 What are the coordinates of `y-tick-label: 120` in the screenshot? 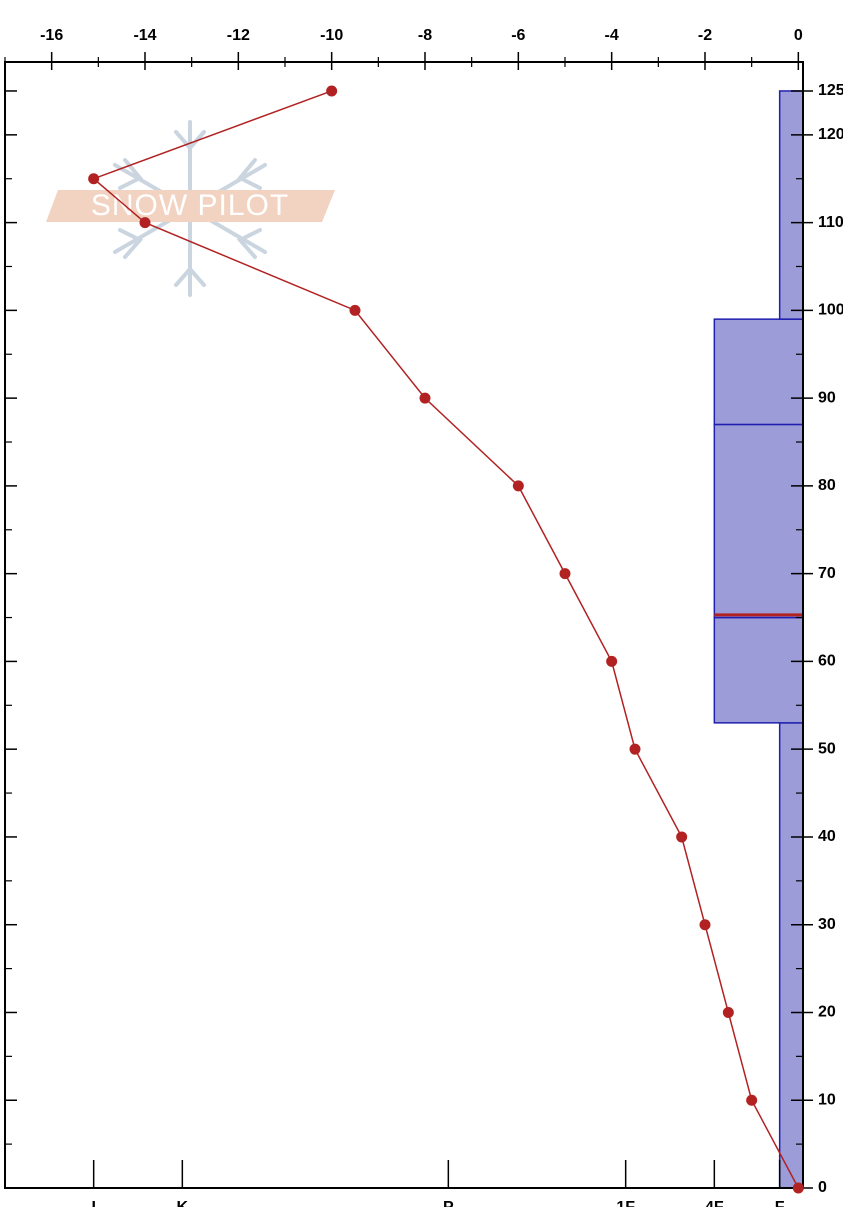 It's located at (830, 134).